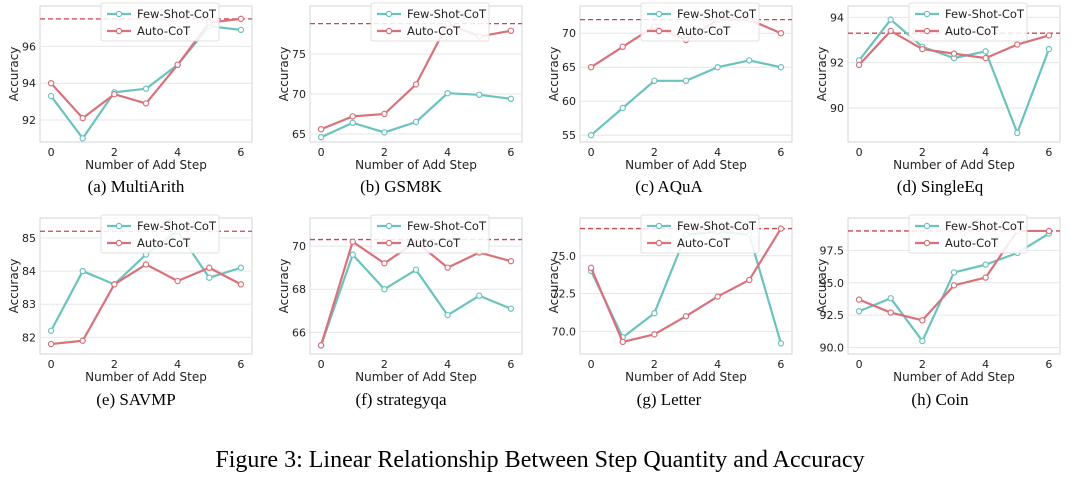 Image resolution: width=1080 pixels, height=479 pixels. I want to click on y-tick-label: 70.0, so click(564, 331).